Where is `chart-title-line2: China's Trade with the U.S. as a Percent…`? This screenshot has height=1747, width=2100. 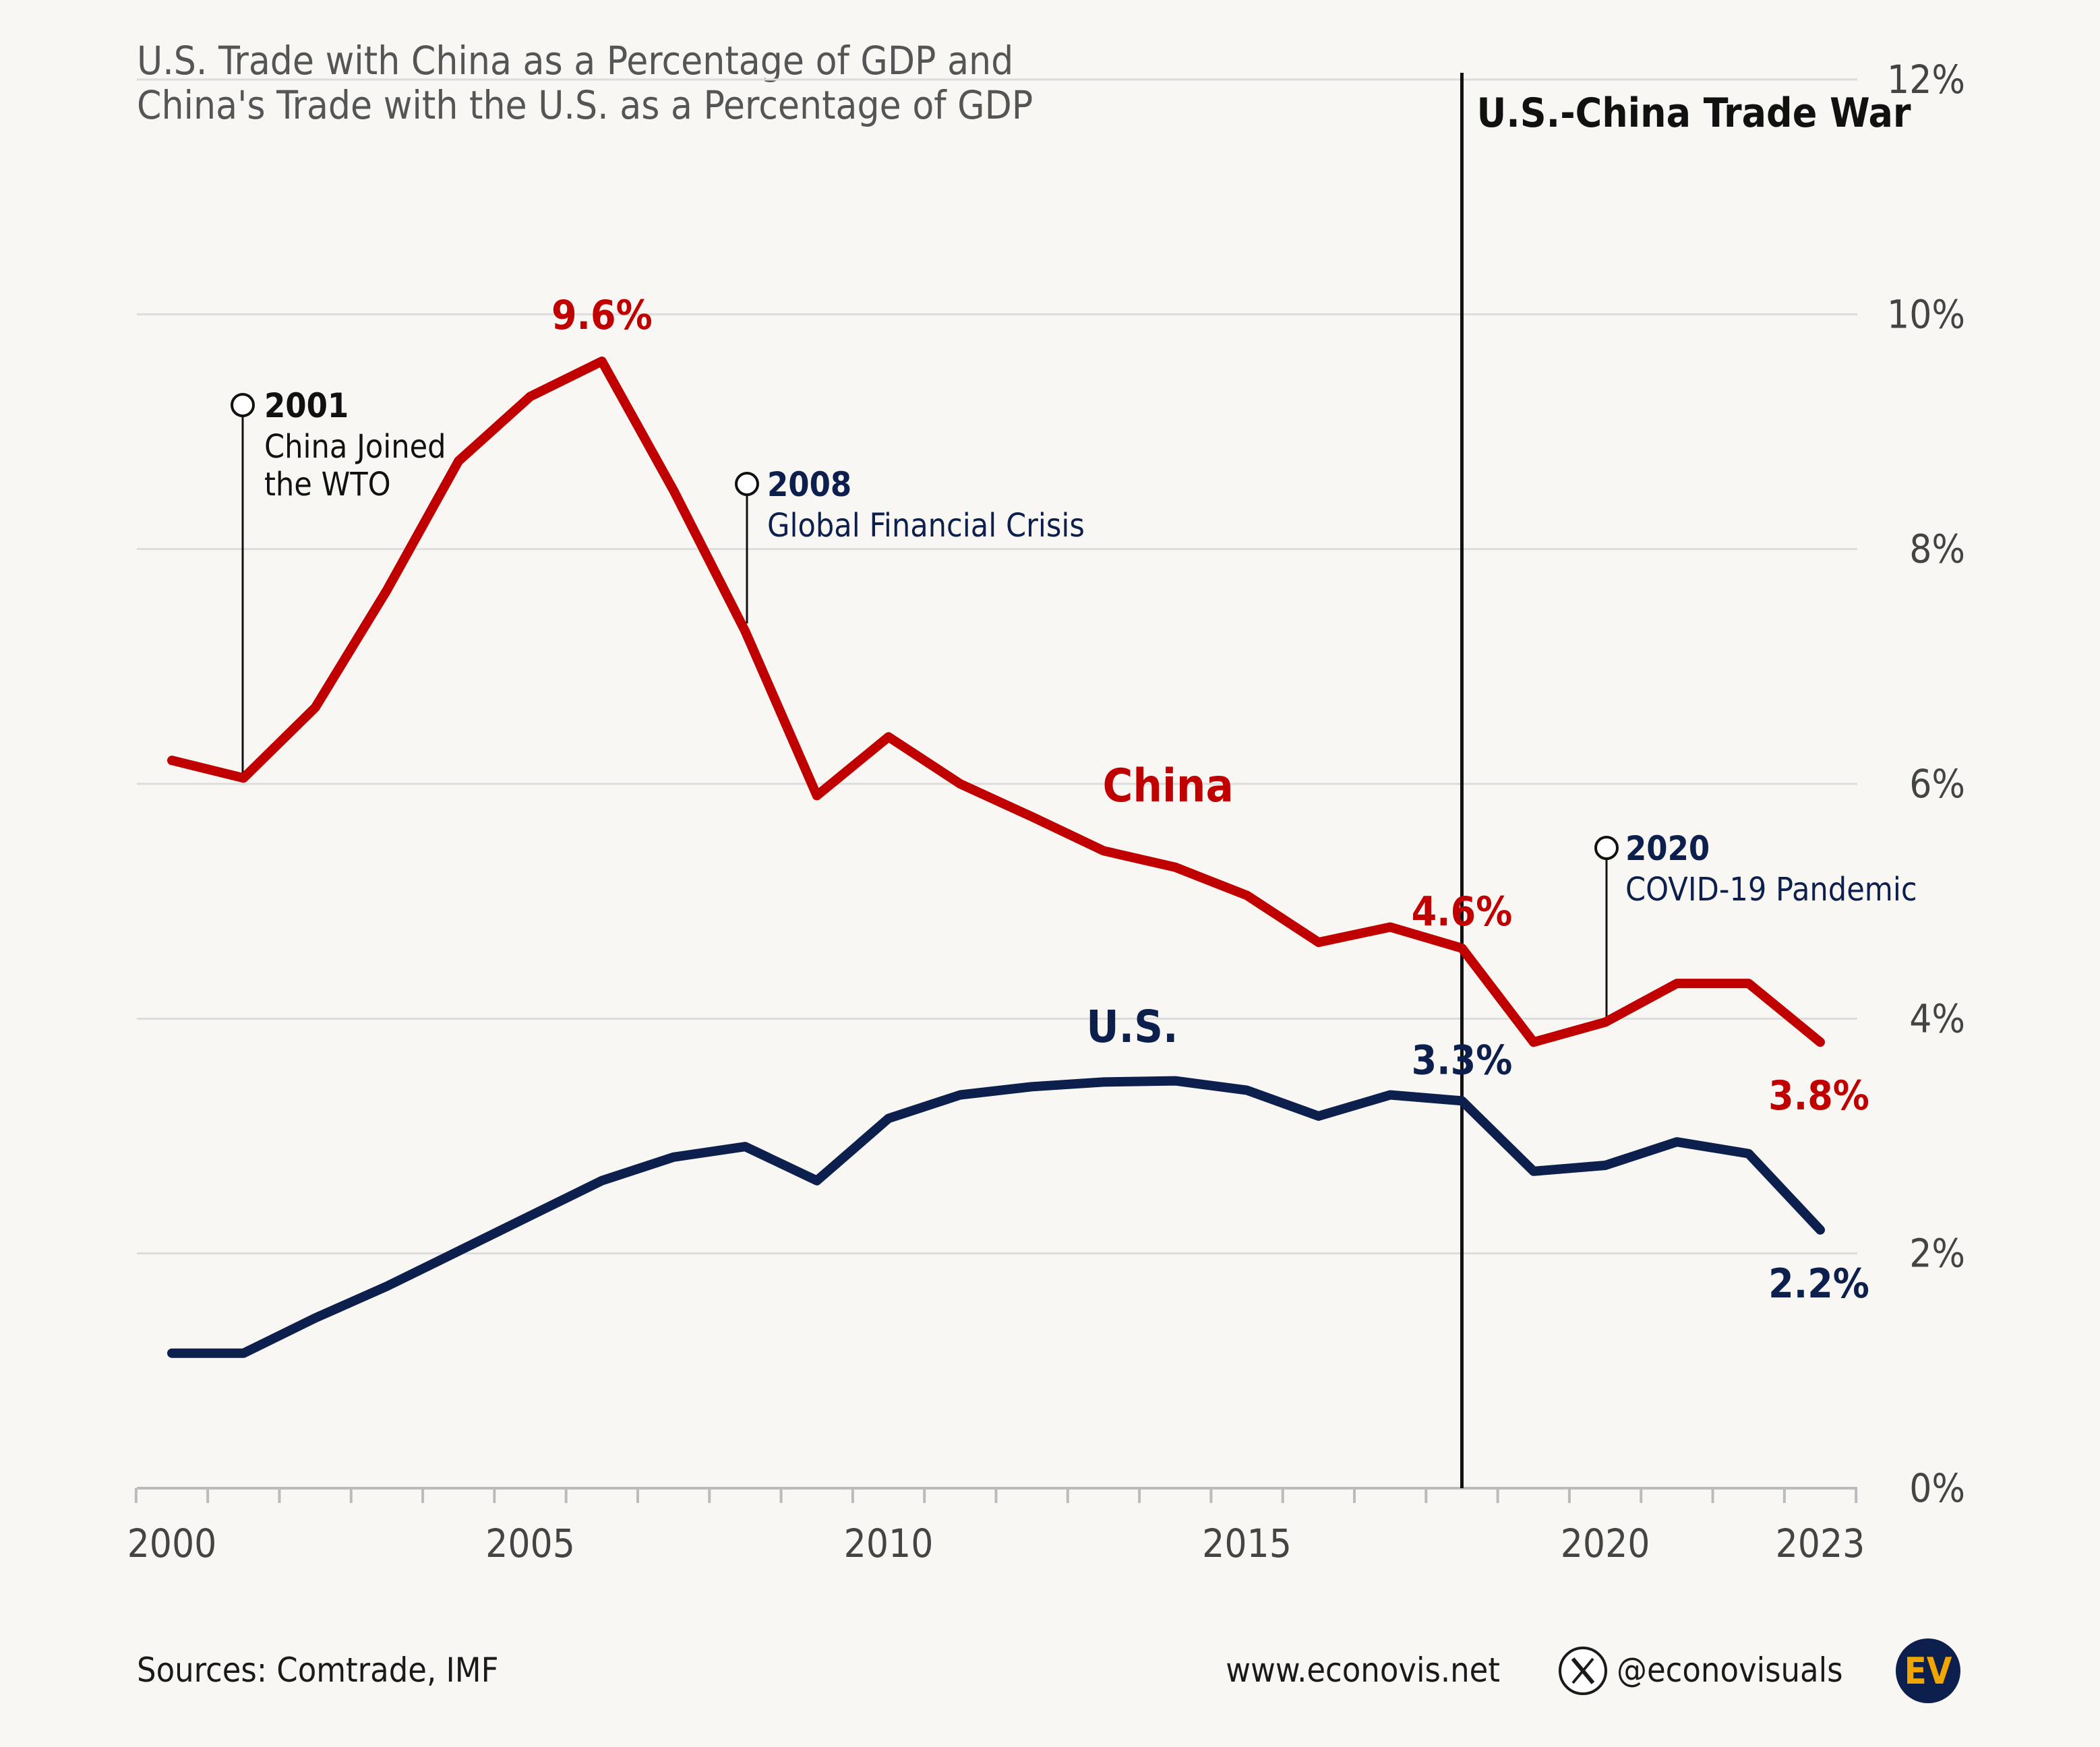 chart-title-line2: China's Trade with the U.S. as a Percent… is located at coordinates (585, 105).